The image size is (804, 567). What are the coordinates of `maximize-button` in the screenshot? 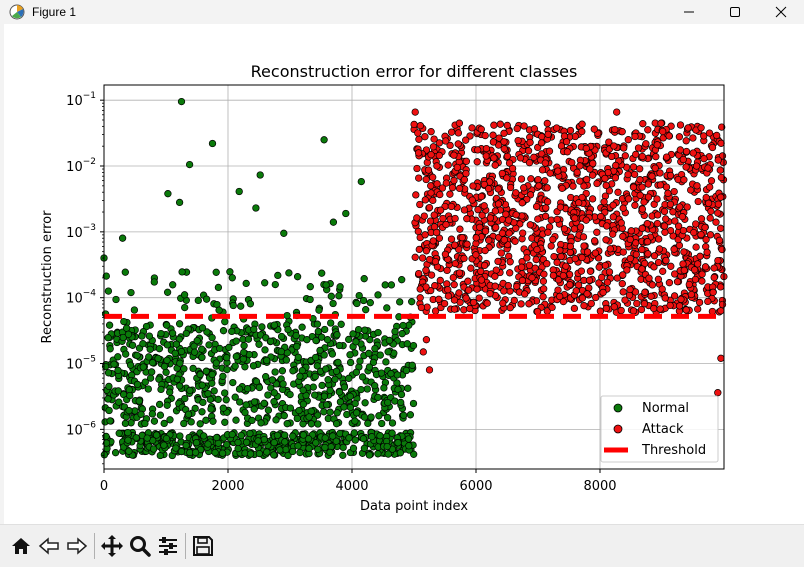 It's located at (735, 12).